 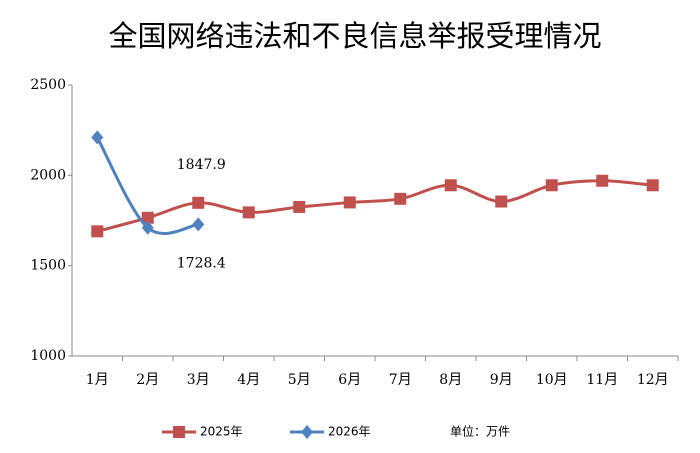 What do you see at coordinates (198, 380) in the screenshot?
I see `x-tick-label: 3月` at bounding box center [198, 380].